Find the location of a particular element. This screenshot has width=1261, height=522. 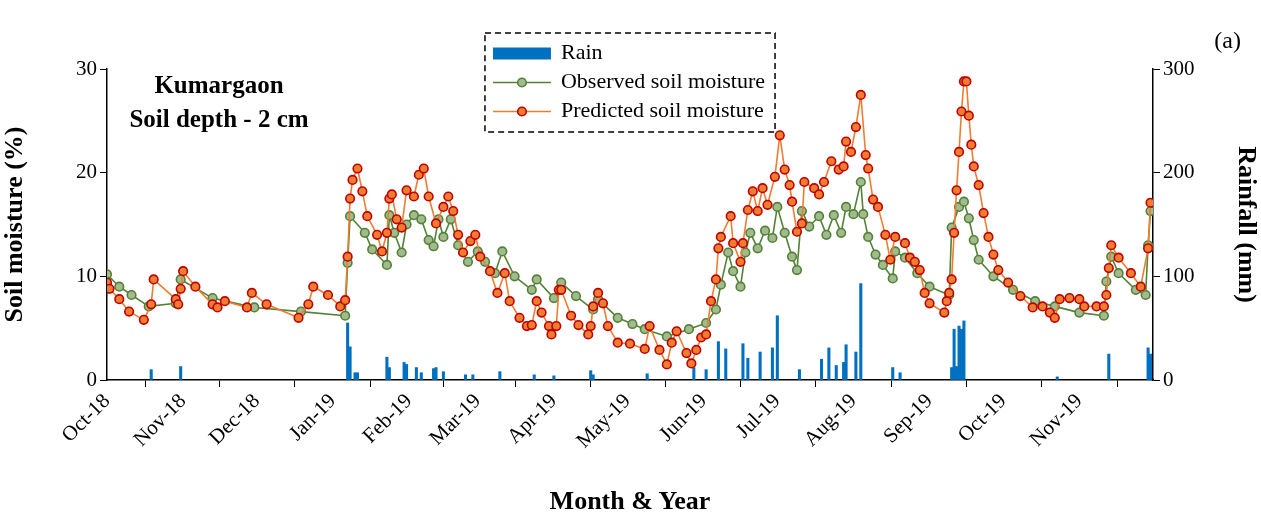

y-tick-label: 30 is located at coordinates (86, 67).